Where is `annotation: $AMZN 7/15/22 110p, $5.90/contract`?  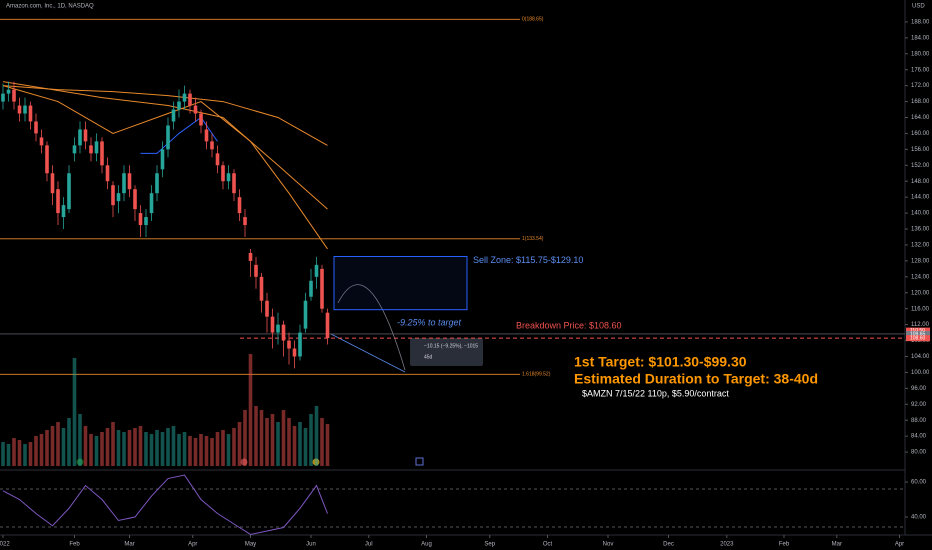 annotation: $AMZN 7/15/22 110p, $5.90/contract is located at coordinates (655, 393).